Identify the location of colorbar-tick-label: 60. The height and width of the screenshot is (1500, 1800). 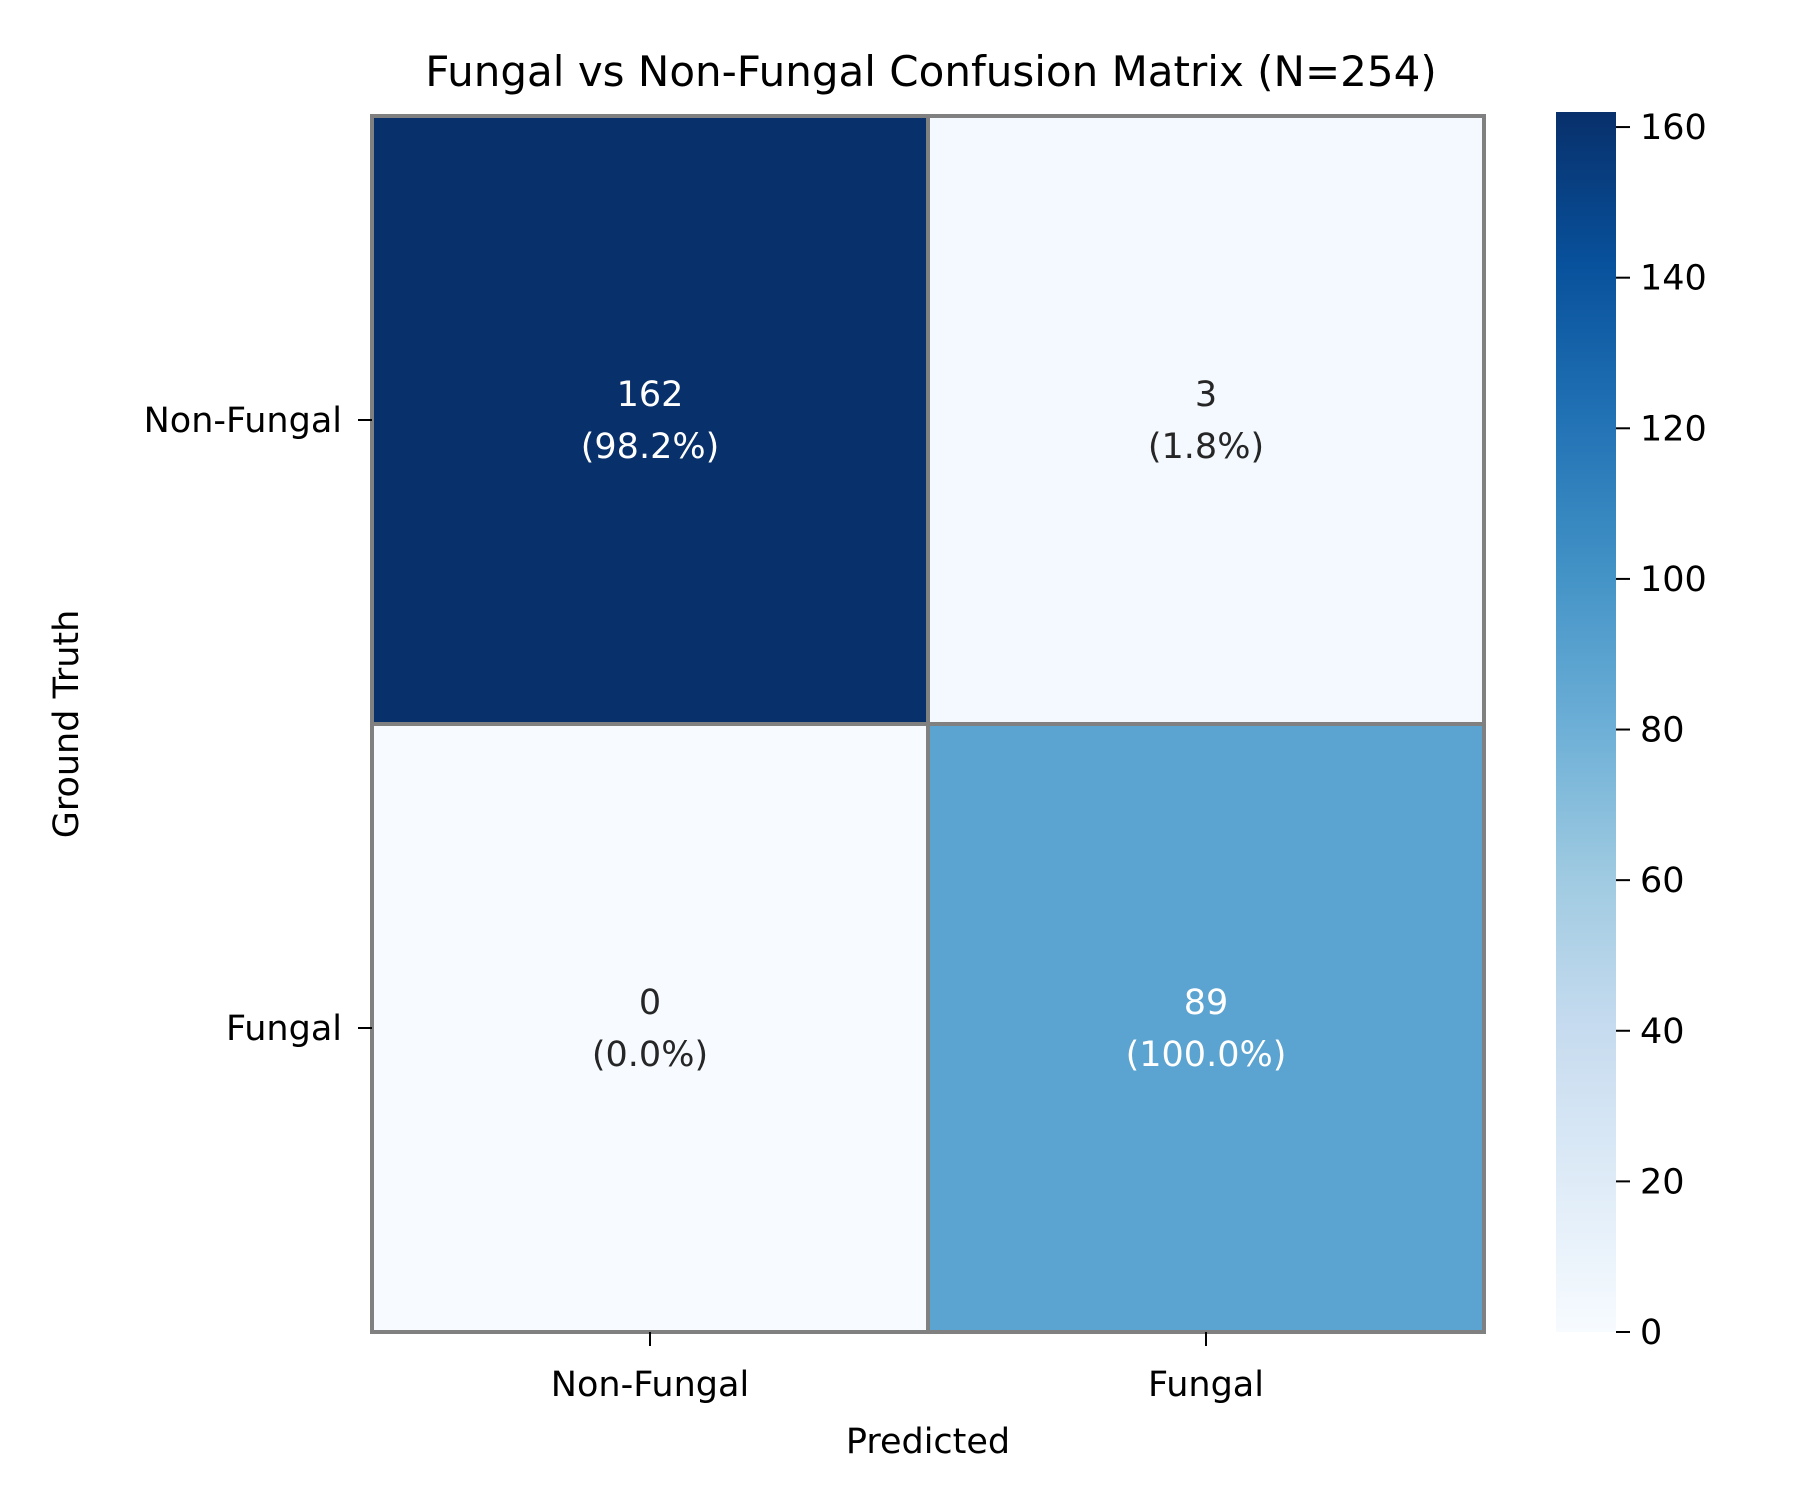
(1662, 881).